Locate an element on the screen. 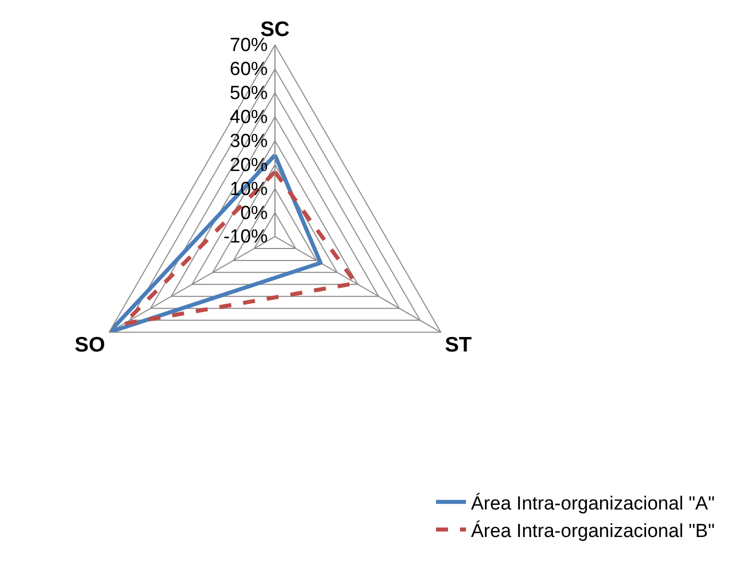 The image size is (740, 569). legend-label: Área Intra-organizacional "B" is located at coordinates (593, 531).